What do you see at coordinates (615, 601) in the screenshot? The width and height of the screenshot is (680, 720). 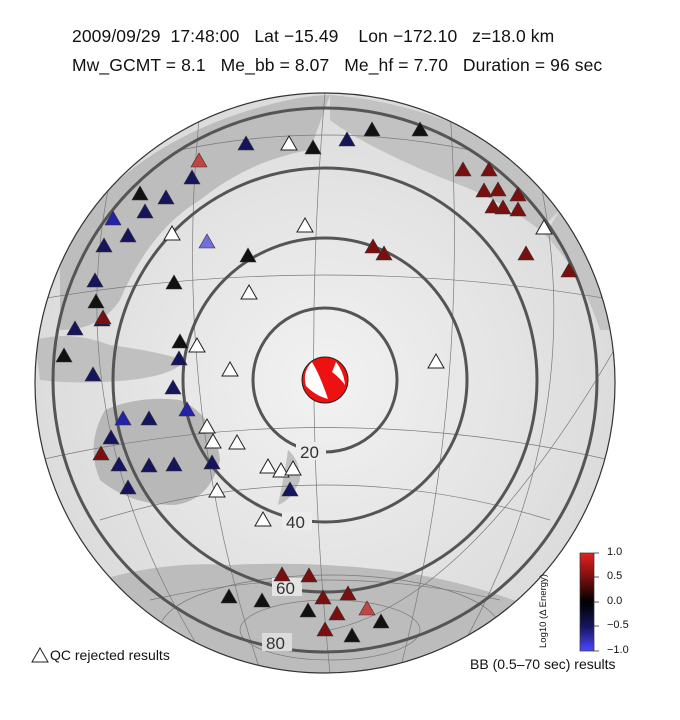 I see `colorbar-tick-label: 0.0` at bounding box center [615, 601].